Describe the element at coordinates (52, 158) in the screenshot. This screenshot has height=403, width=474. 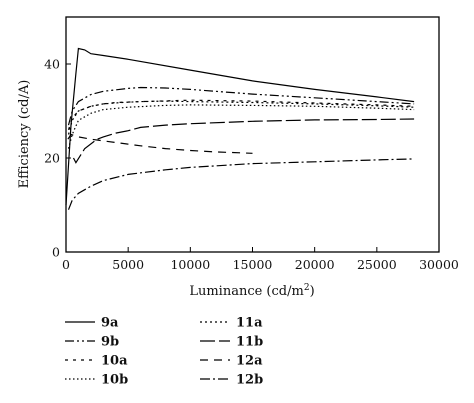
I see `y-tick-label: 20` at that location.